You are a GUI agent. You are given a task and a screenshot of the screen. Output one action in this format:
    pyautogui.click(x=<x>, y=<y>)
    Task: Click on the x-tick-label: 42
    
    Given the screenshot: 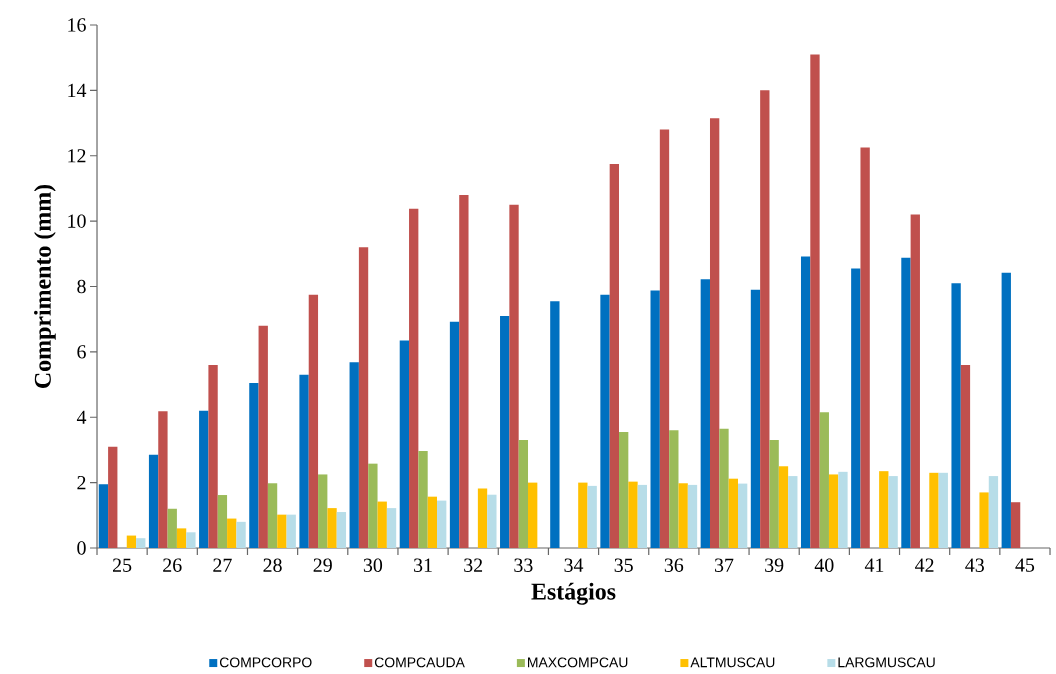 What is the action you would take?
    pyautogui.click(x=924, y=565)
    